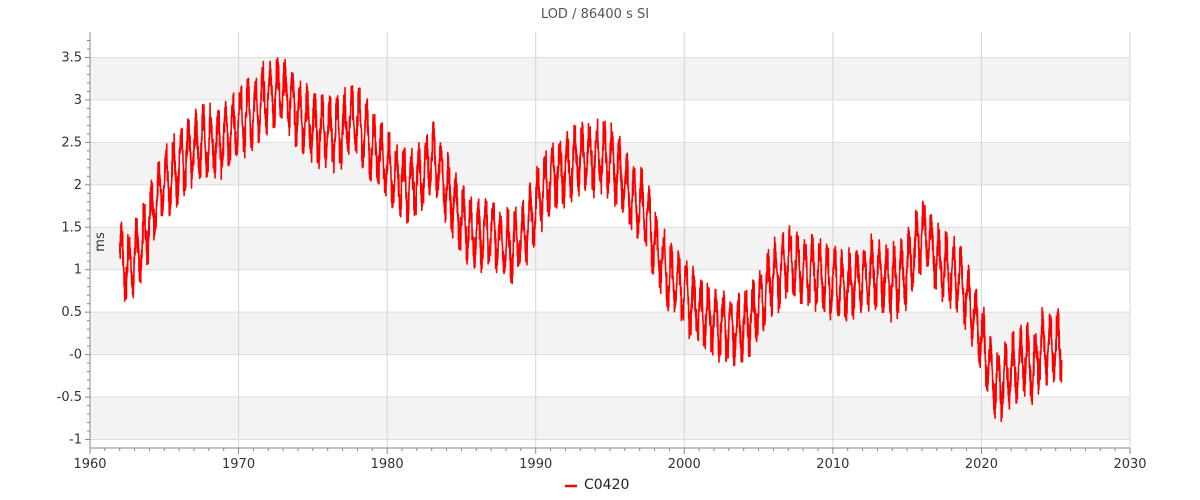  What do you see at coordinates (71, 227) in the screenshot?
I see `y-tick-label: 1.5` at bounding box center [71, 227].